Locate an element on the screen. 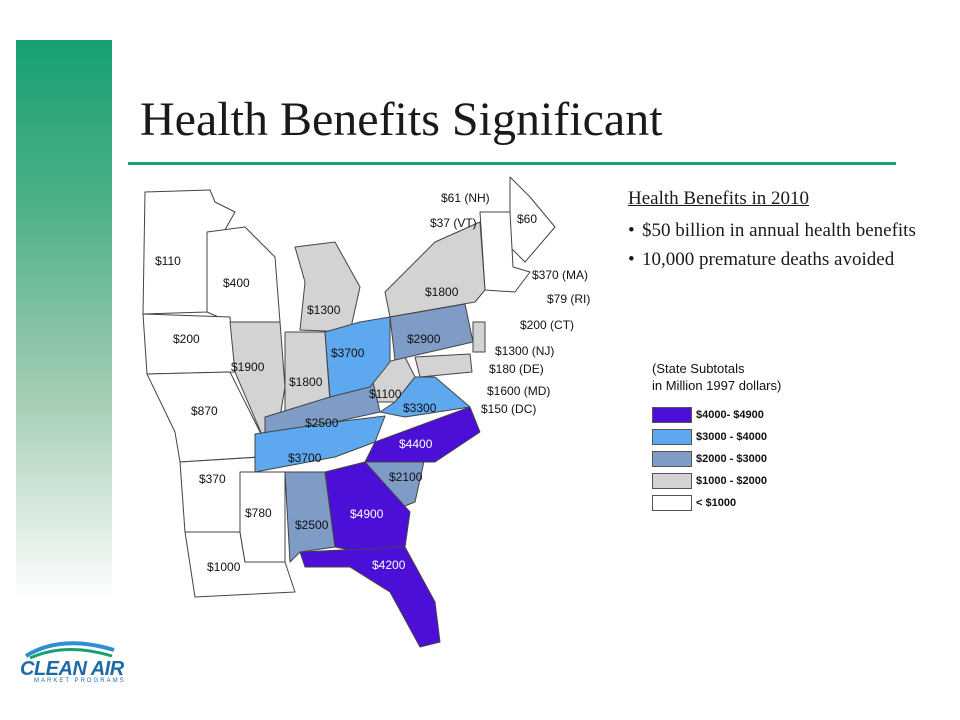 The width and height of the screenshot is (960, 720). map-label-ga: $4900 is located at coordinates (367, 514).